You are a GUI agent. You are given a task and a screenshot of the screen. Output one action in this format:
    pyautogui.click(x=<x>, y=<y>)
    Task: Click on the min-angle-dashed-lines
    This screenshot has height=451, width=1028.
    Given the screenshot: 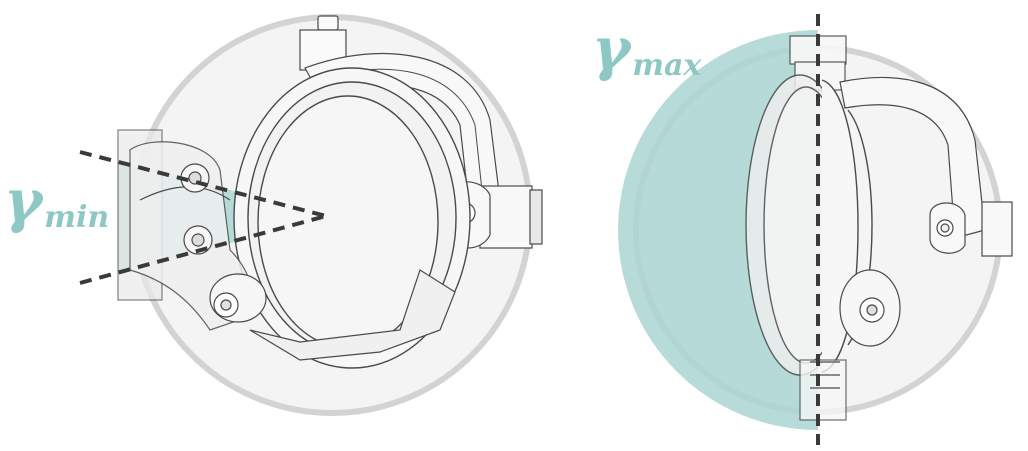 What is the action you would take?
    pyautogui.click(x=203, y=217)
    